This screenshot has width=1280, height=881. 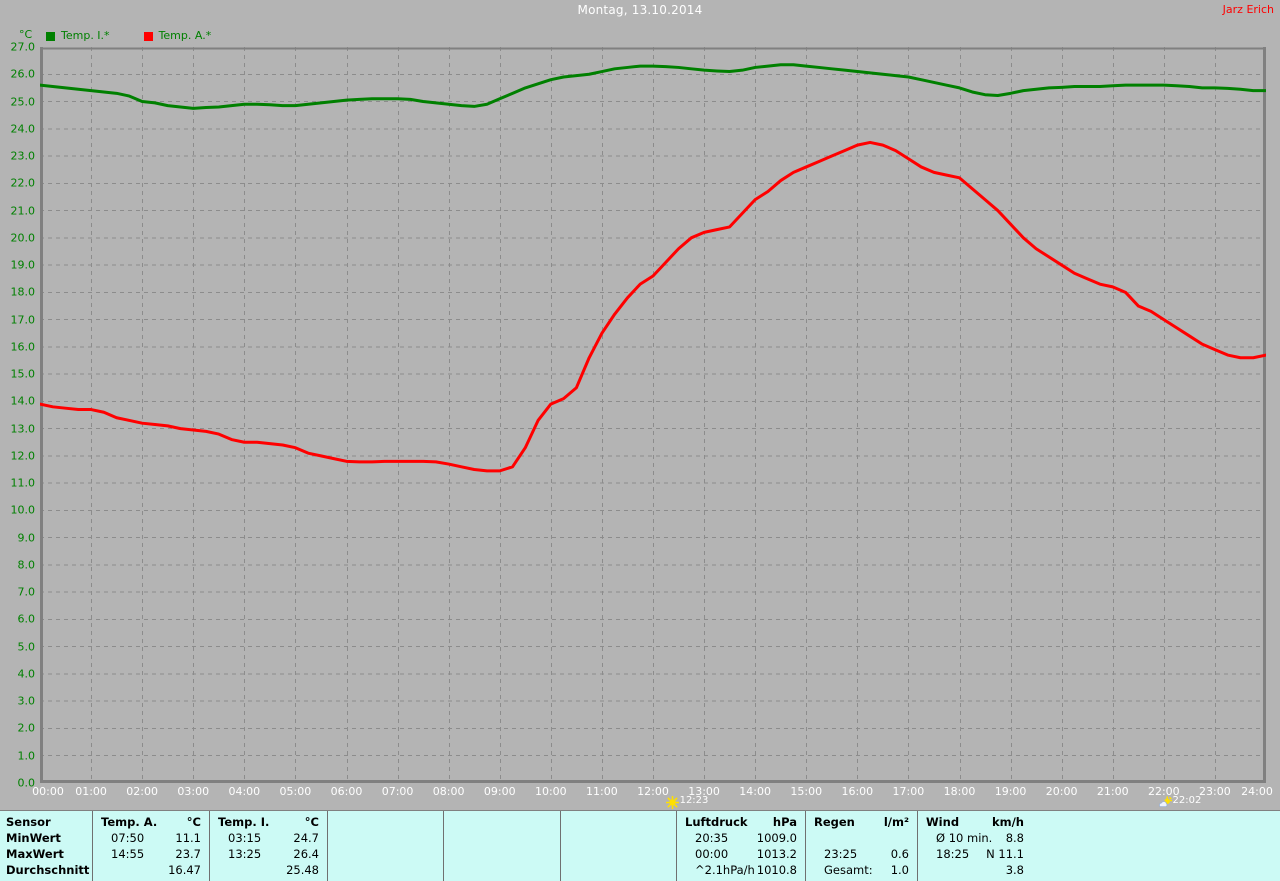 What do you see at coordinates (448, 791) in the screenshot?
I see `x-tick-label: 08:00` at bounding box center [448, 791].